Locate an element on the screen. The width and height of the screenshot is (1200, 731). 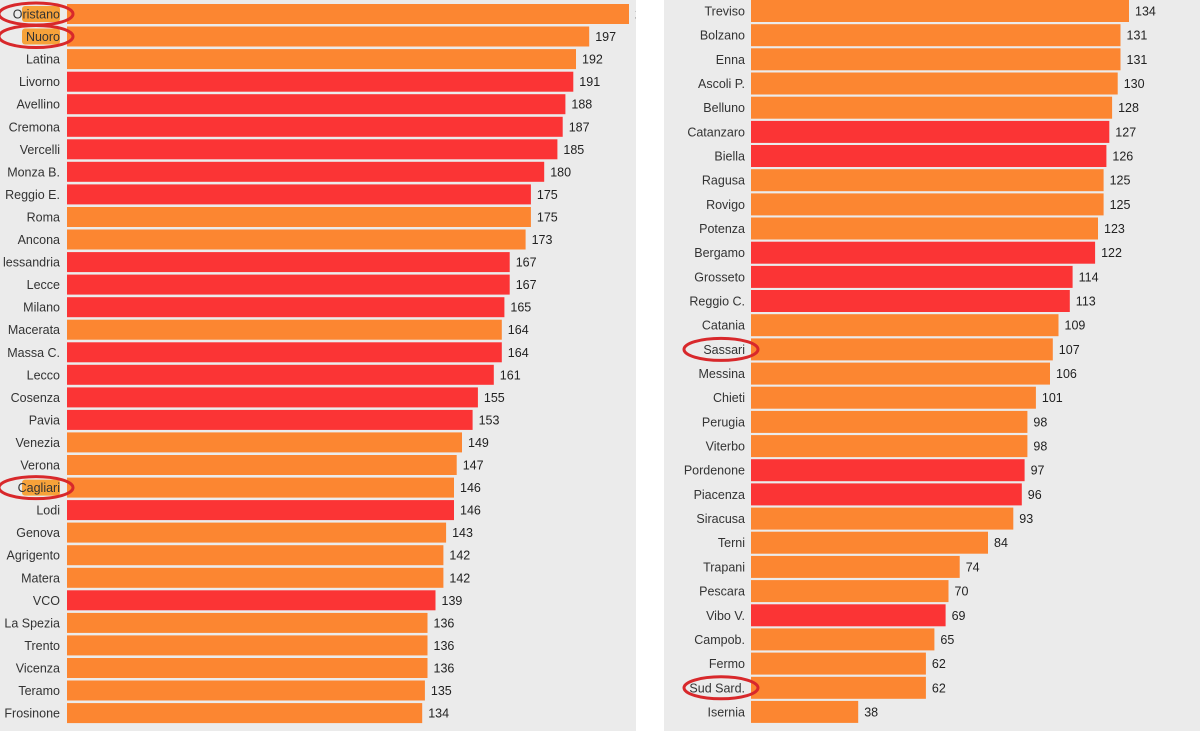
category-label-frosinone: Frosinone is located at coordinates (32, 714).